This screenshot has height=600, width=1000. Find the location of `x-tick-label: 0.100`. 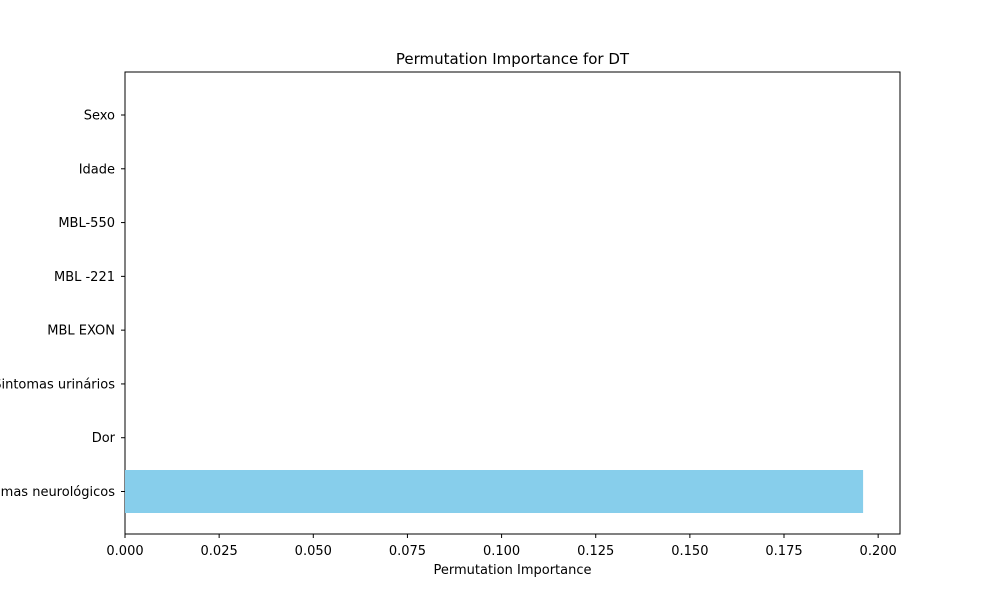

x-tick-label: 0.100 is located at coordinates (501, 551).